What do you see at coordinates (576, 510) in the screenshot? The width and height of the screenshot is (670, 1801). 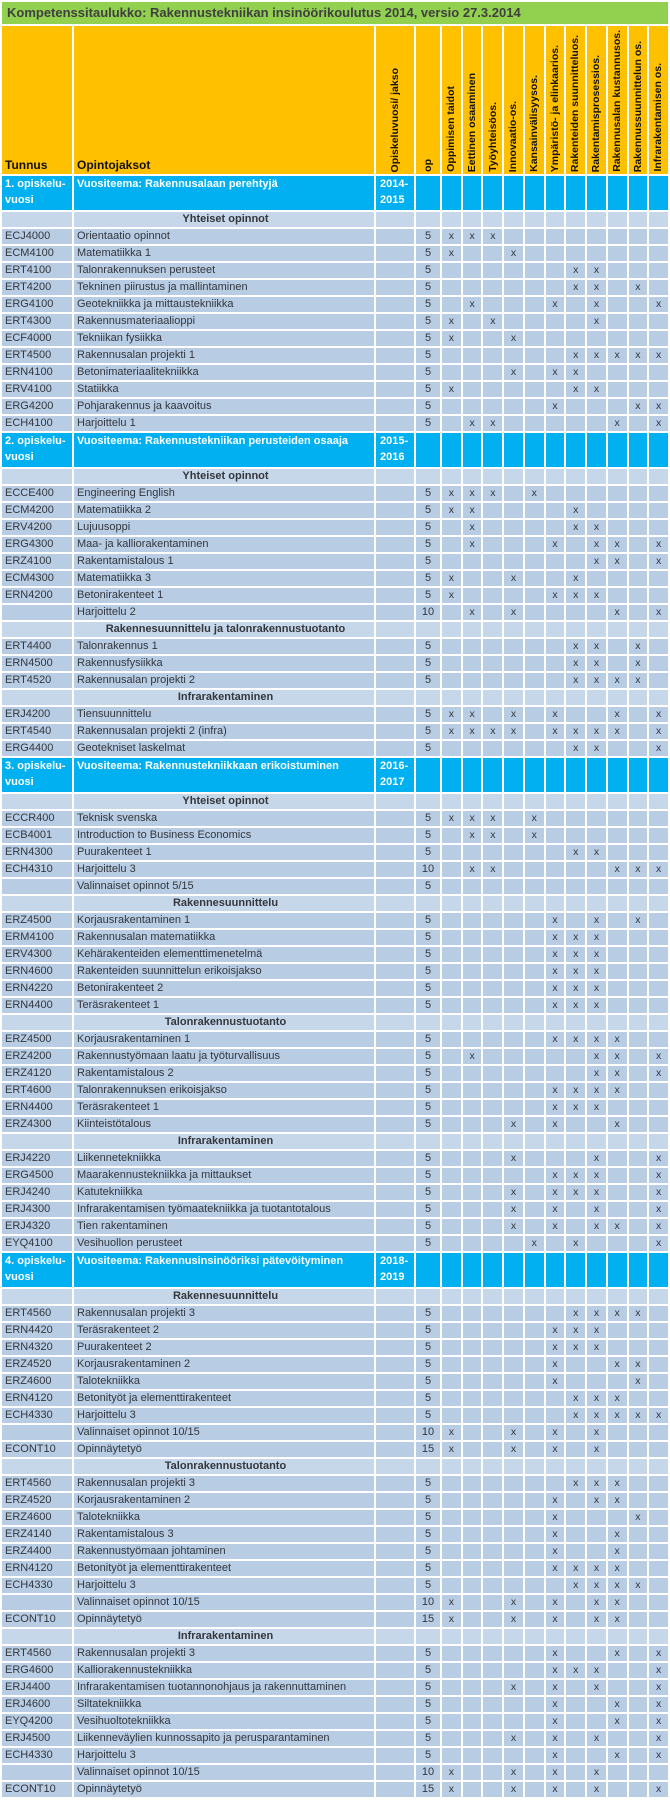 I see `competence-mark-RS: x` at bounding box center [576, 510].